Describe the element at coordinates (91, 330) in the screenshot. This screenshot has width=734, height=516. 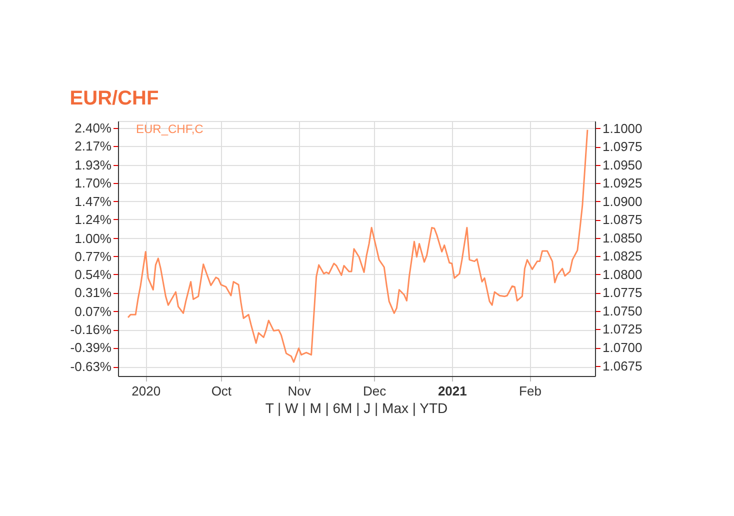
I see `y-tick-label: -0.16%` at that location.